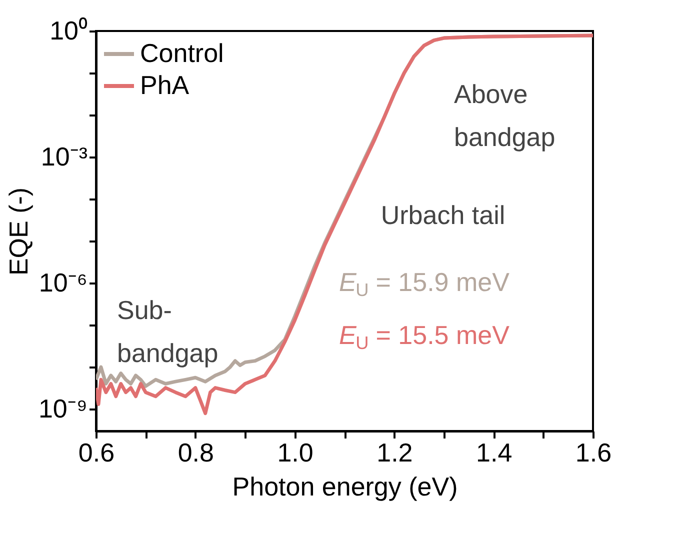 The image size is (682, 546). What do you see at coordinates (345, 487) in the screenshot?
I see `x-axis-title: Photon energy (eV)` at bounding box center [345, 487].